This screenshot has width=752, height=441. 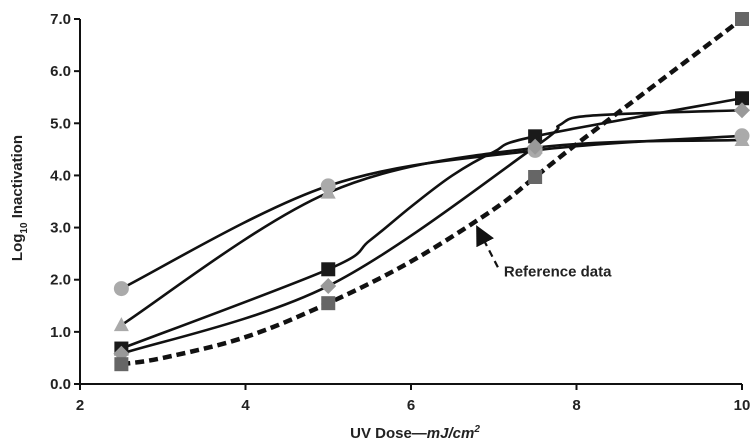 I want to click on annotation-label: Reference data, so click(x=558, y=271).